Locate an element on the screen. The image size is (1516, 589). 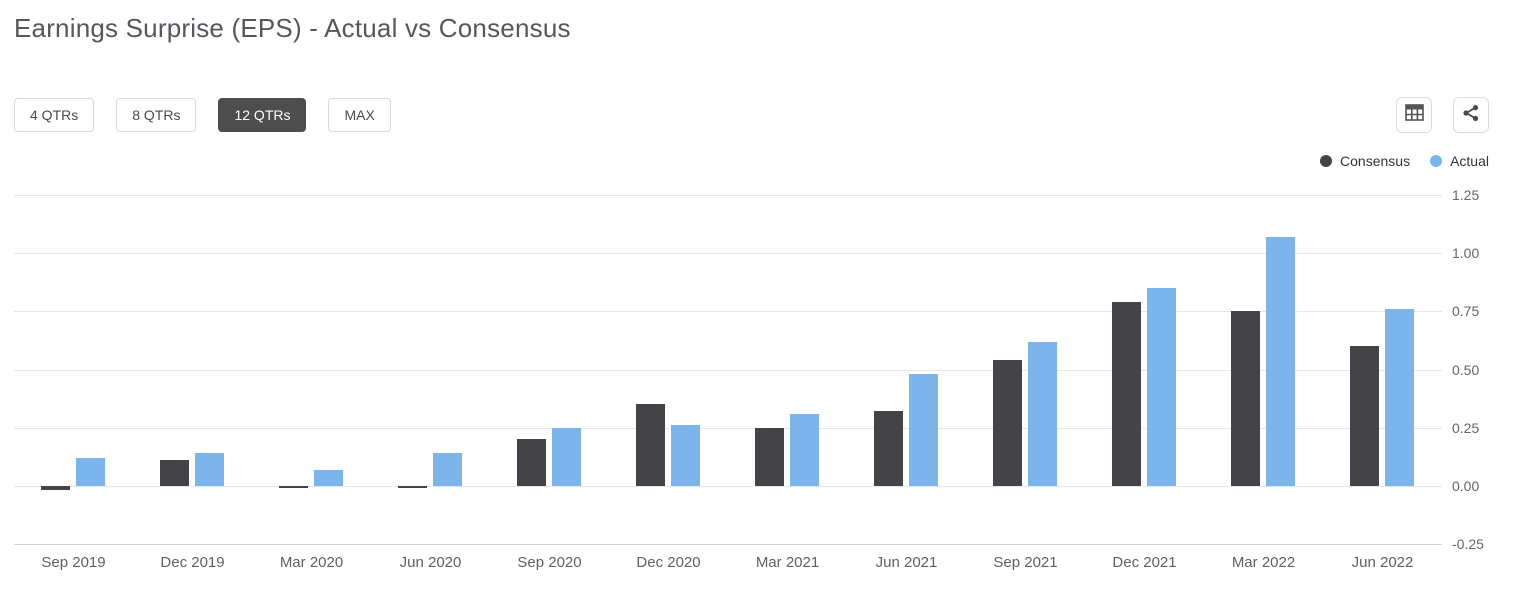
range-button-8-qtrs: 8 QTRs is located at coordinates (156, 115).